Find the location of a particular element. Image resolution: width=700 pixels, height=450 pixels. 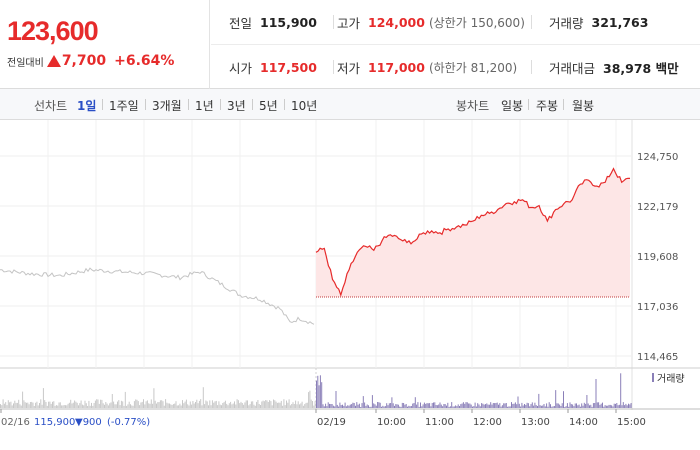

divider is located at coordinates (531, 67).